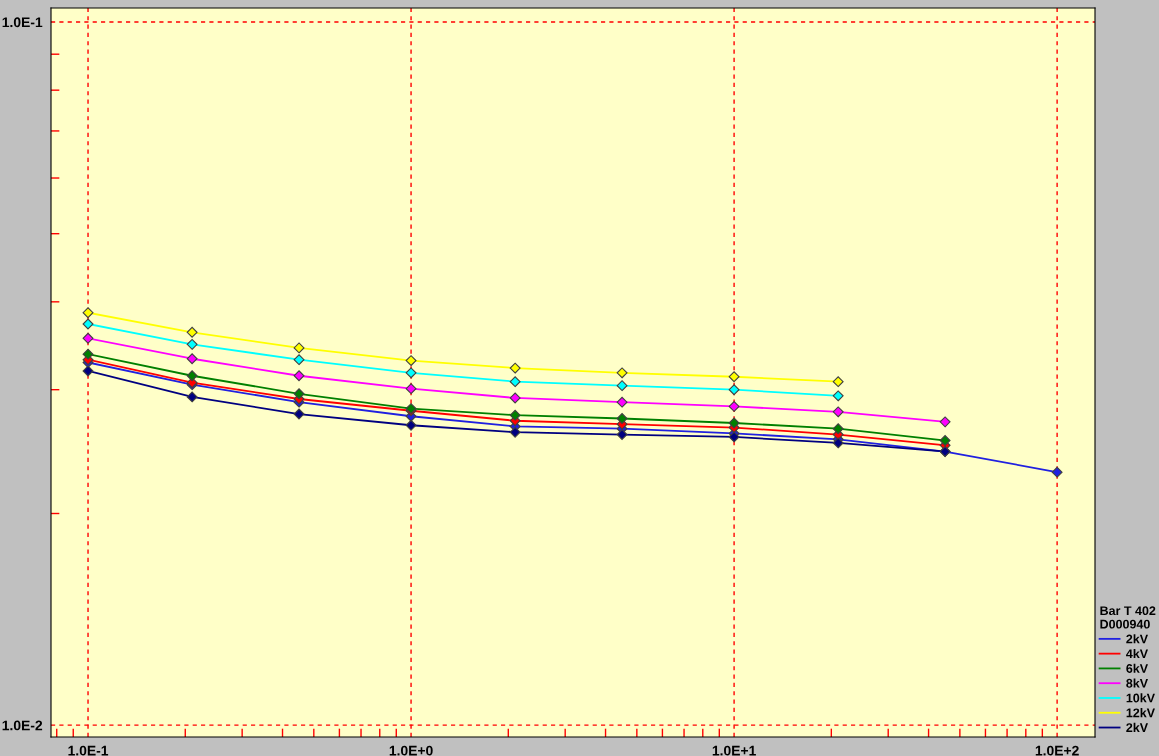  Describe the element at coordinates (22, 725) in the screenshot. I see `y-tick-label: 1.0E-2` at that location.